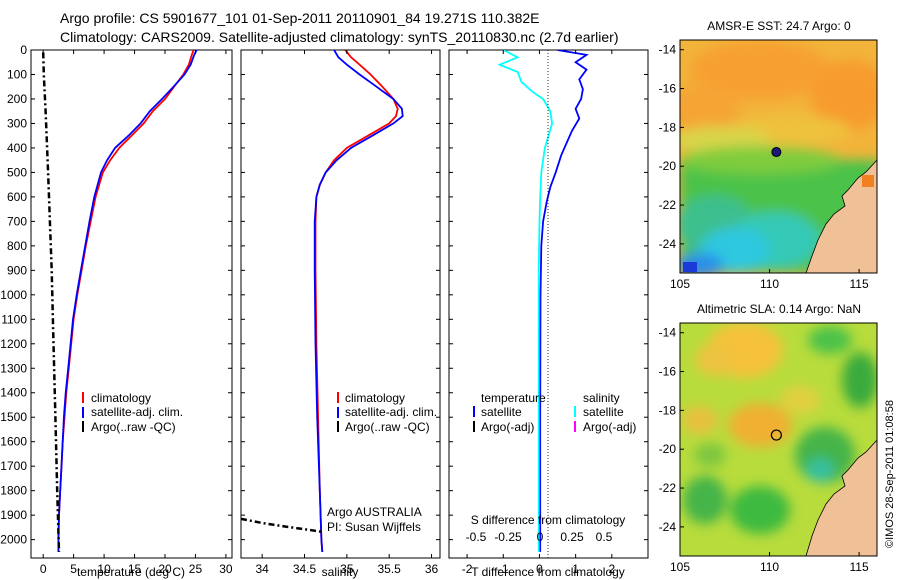 The width and height of the screenshot is (900, 580). What do you see at coordinates (13, 442) in the screenshot?
I see `y-tick-label: 1600` at bounding box center [13, 442].